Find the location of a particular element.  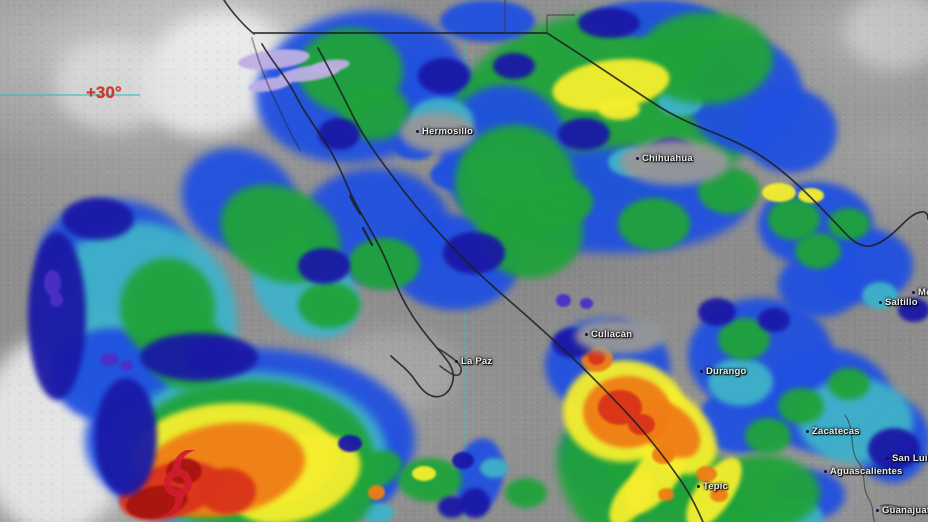

city-label: Chihuahua is located at coordinates (664, 158).